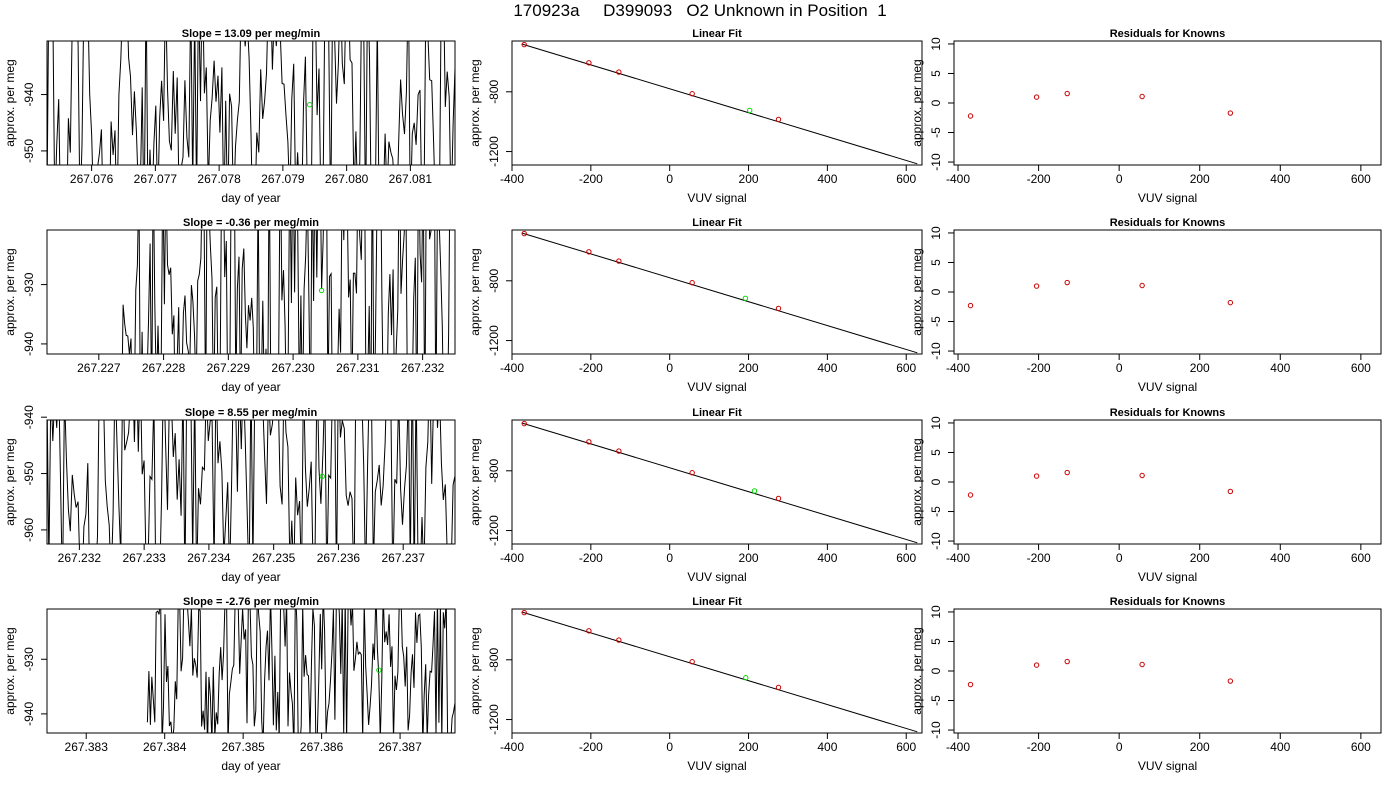 This screenshot has height=800, width=1400. Describe the element at coordinates (156, 179) in the screenshot. I see `x-tick-label: 267.077` at that location.